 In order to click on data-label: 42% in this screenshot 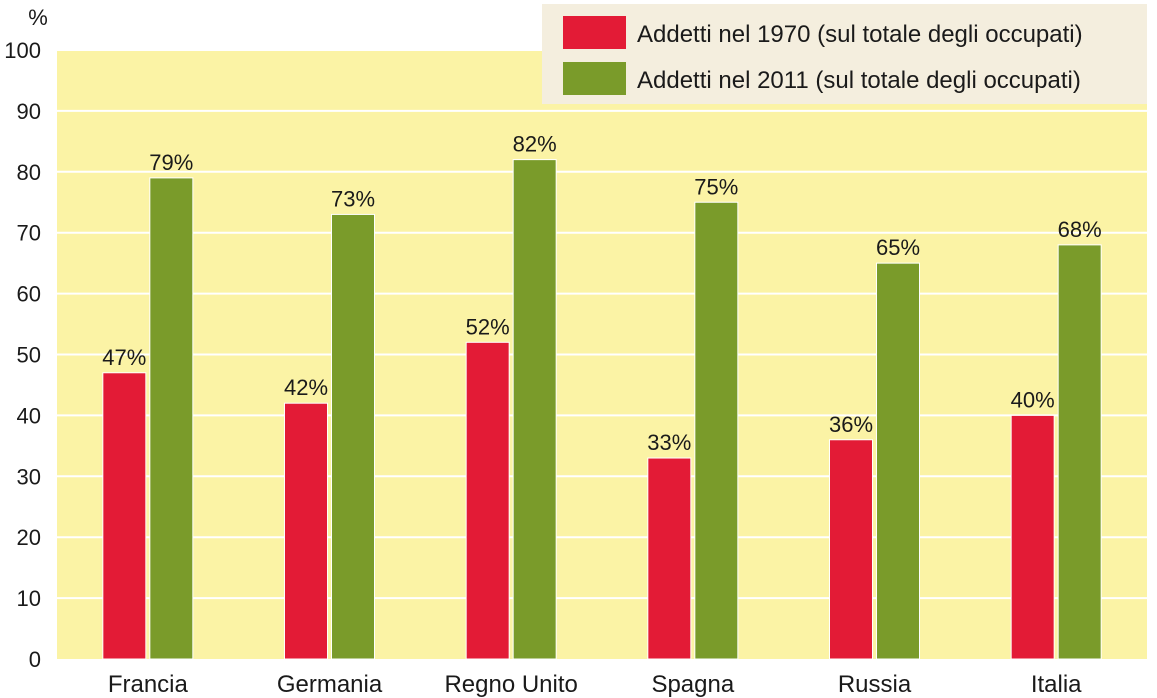, I will do `click(306, 387)`.